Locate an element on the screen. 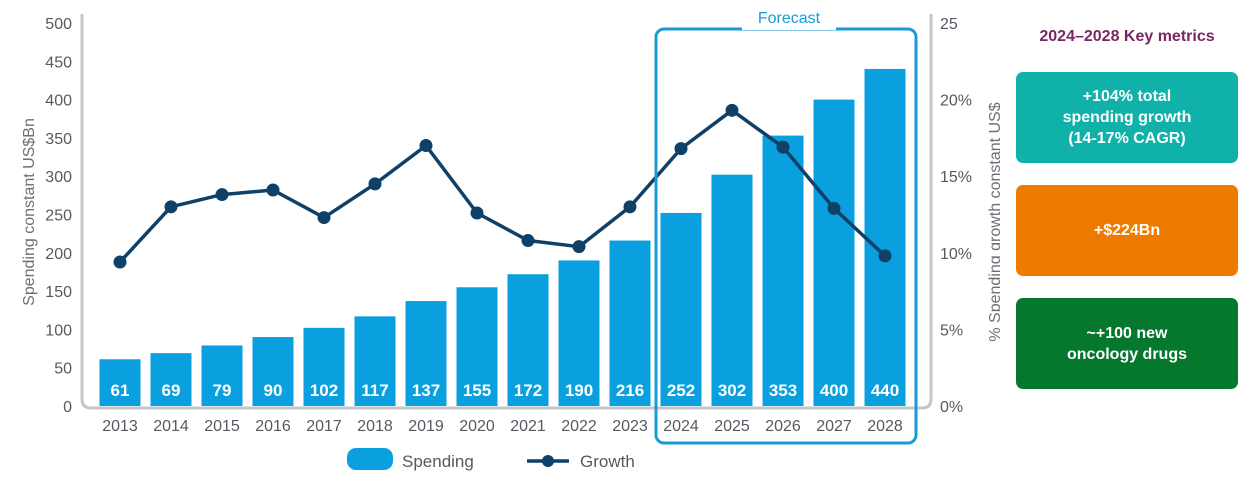 The width and height of the screenshot is (1259, 478). y-tick-label: 300 is located at coordinates (58, 177).